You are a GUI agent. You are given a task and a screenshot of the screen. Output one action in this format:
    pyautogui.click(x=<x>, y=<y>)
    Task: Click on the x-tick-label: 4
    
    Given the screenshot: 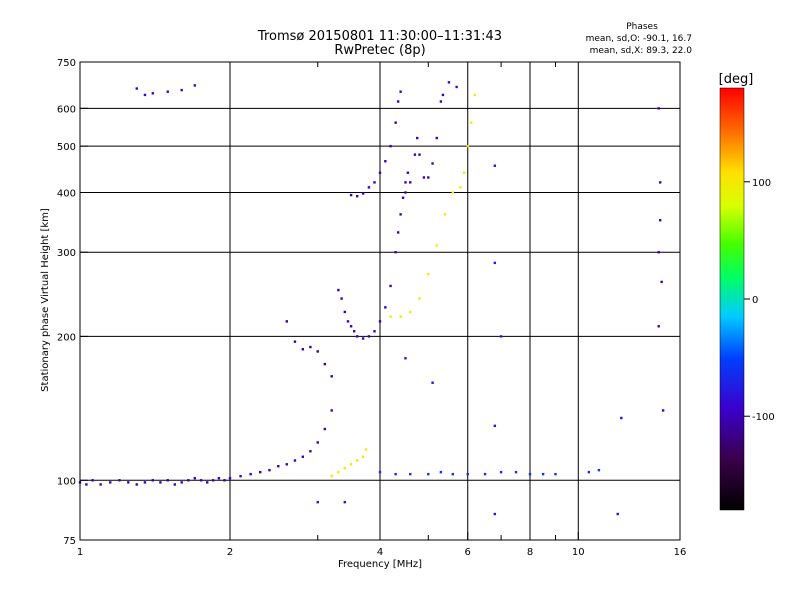 What is the action you would take?
    pyautogui.click(x=380, y=552)
    